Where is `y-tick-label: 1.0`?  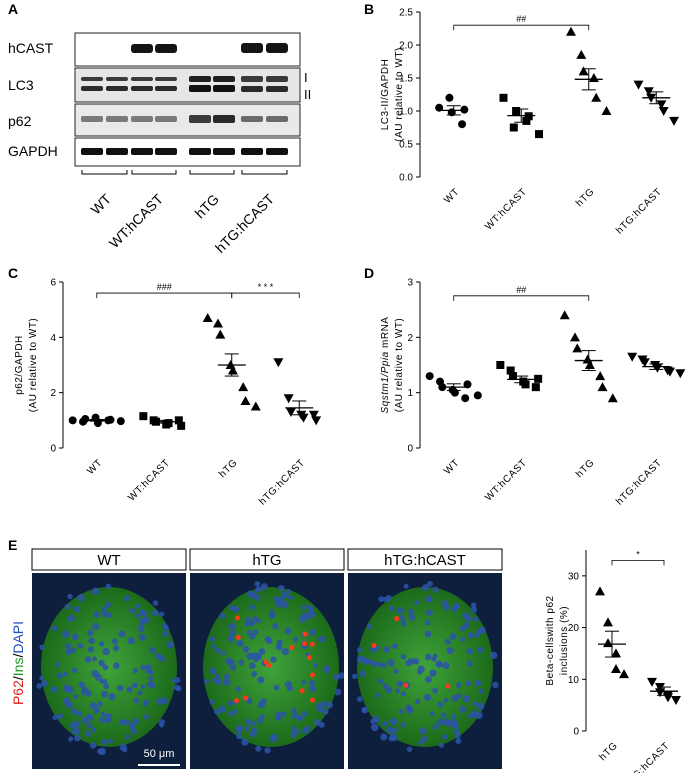
y-tick-label: 1.0 is located at coordinates (406, 112).